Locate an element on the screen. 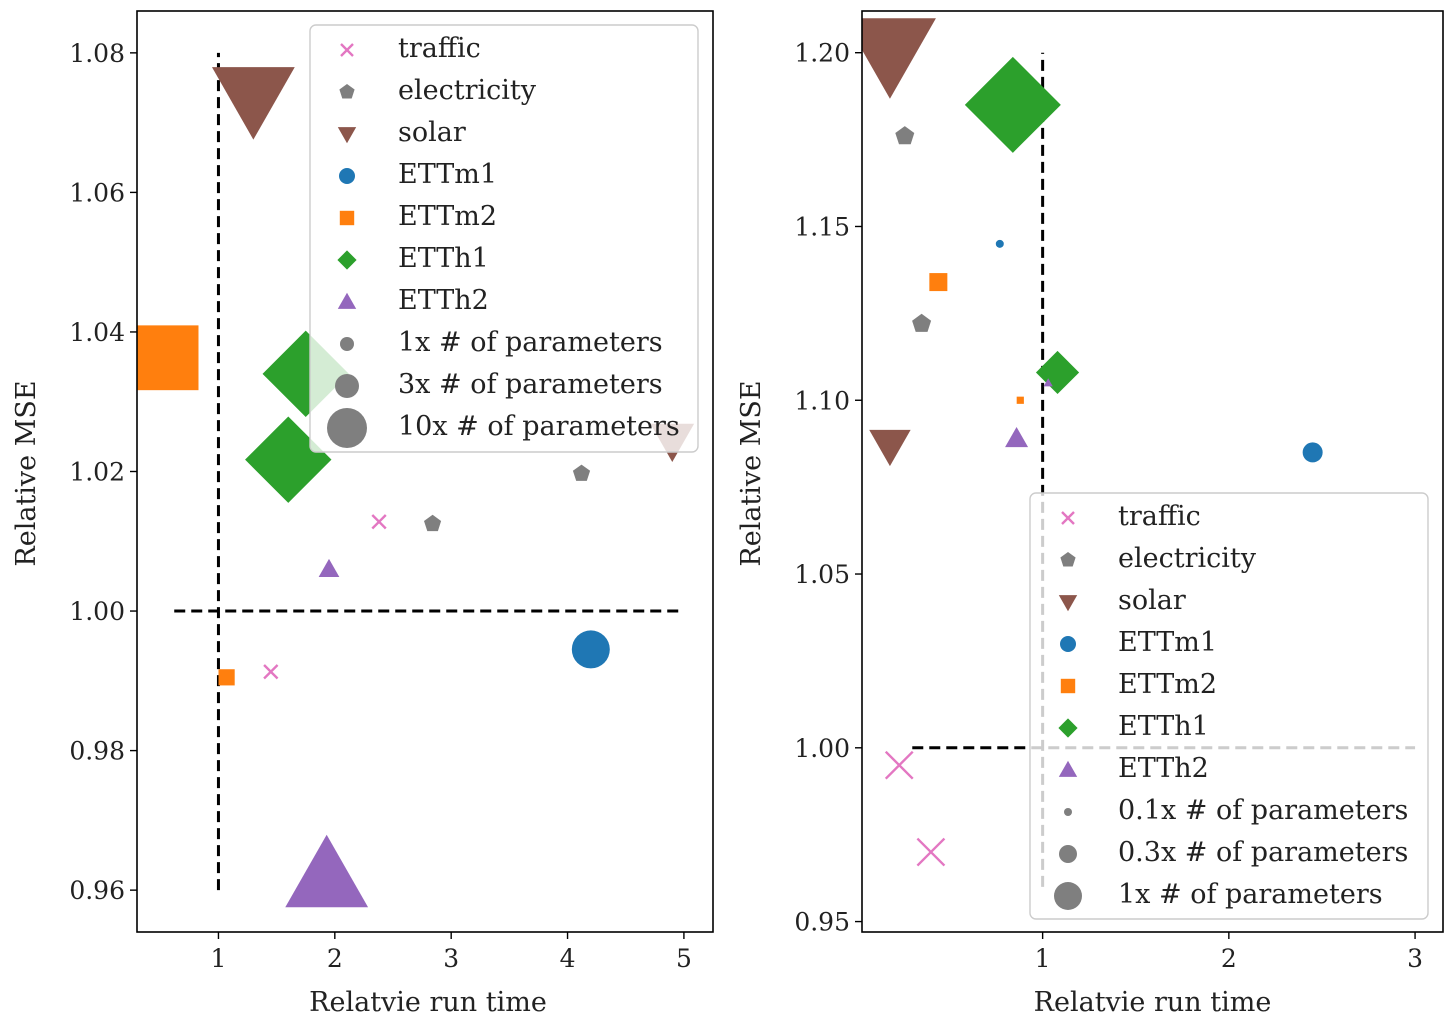  y-tick-label: 1.02 is located at coordinates (97, 472).